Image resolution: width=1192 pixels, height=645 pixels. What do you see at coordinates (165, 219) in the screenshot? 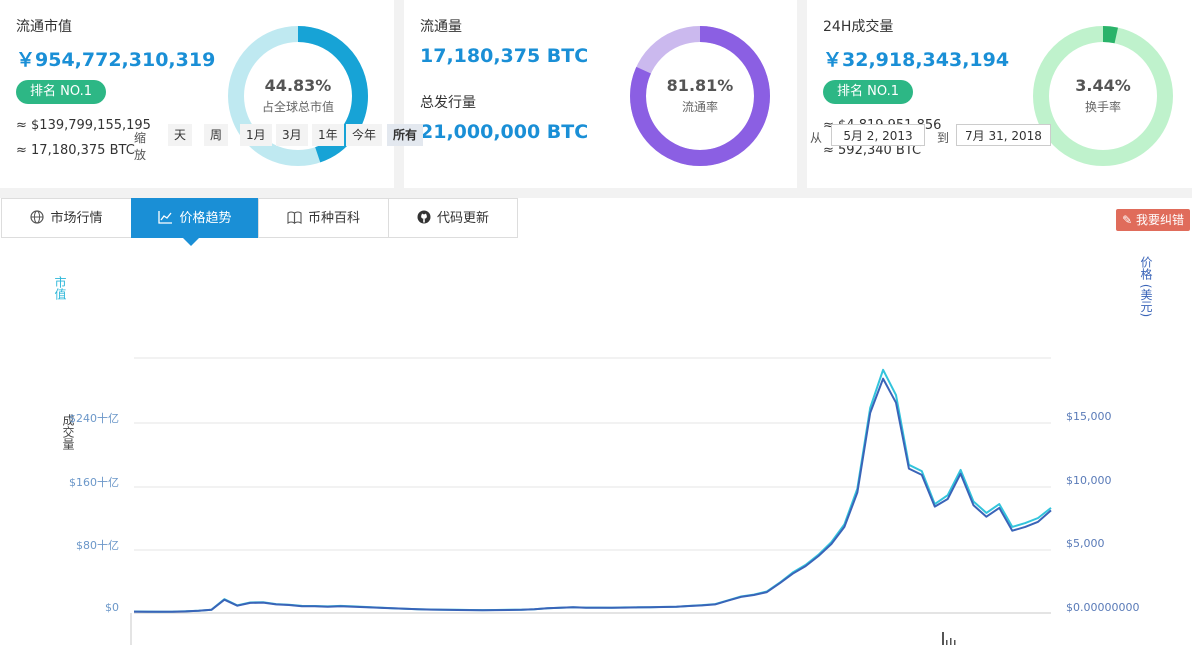
I see `chart-icon` at bounding box center [165, 219].